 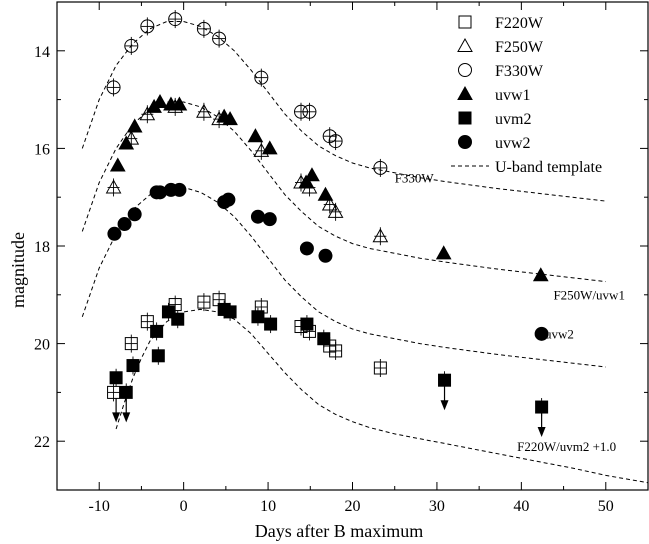 I want to click on legend-label-F330W: F330W, so click(x=519, y=71).